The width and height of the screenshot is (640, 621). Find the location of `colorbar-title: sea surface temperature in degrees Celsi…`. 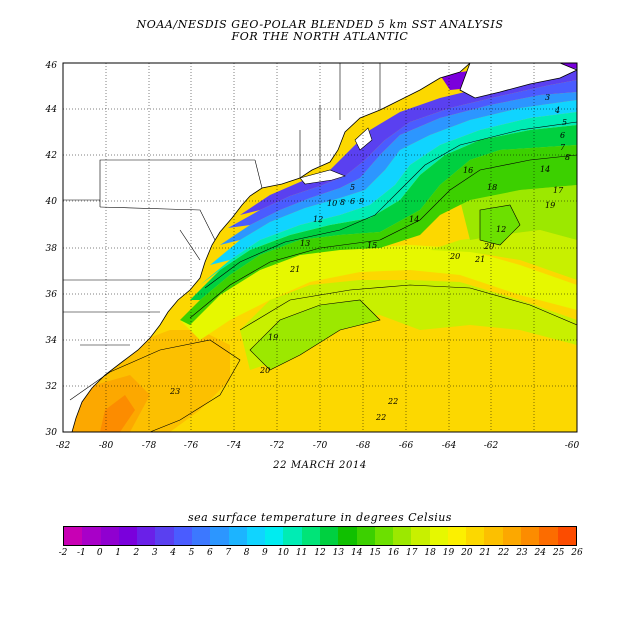

colorbar-title: sea surface temperature in degrees Celsi… is located at coordinates (320, 517).